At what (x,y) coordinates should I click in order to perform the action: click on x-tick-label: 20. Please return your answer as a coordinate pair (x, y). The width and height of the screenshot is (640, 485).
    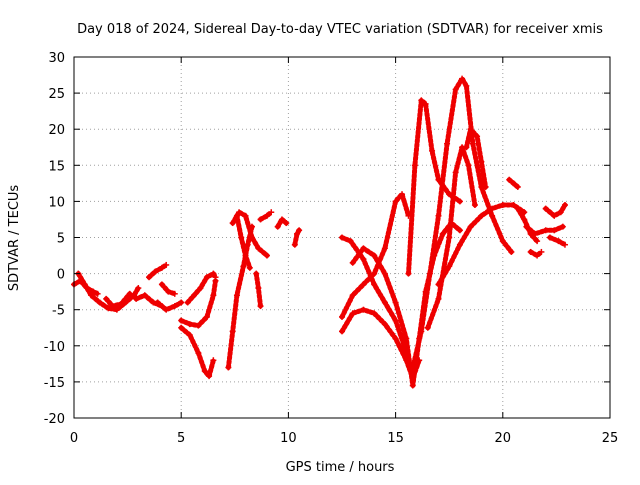
    Looking at the image, I should click on (503, 438).